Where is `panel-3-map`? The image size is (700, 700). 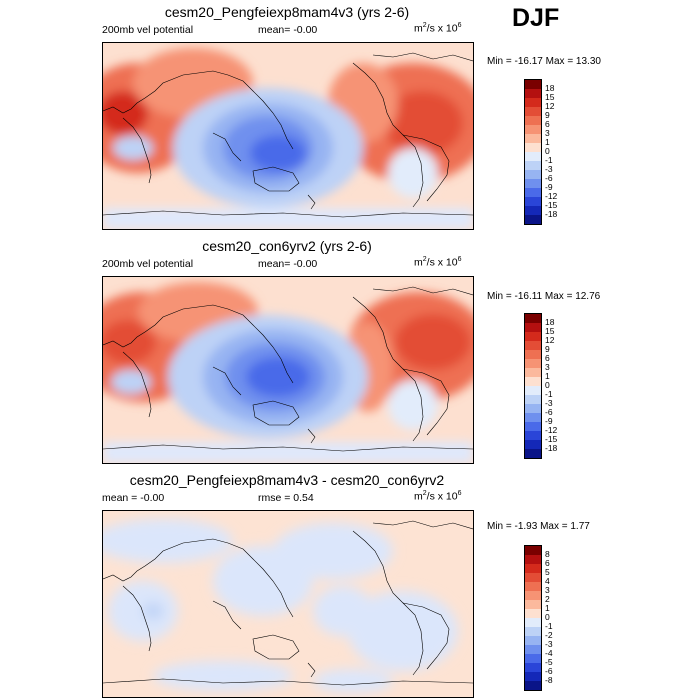
panel-3-map is located at coordinates (288, 604).